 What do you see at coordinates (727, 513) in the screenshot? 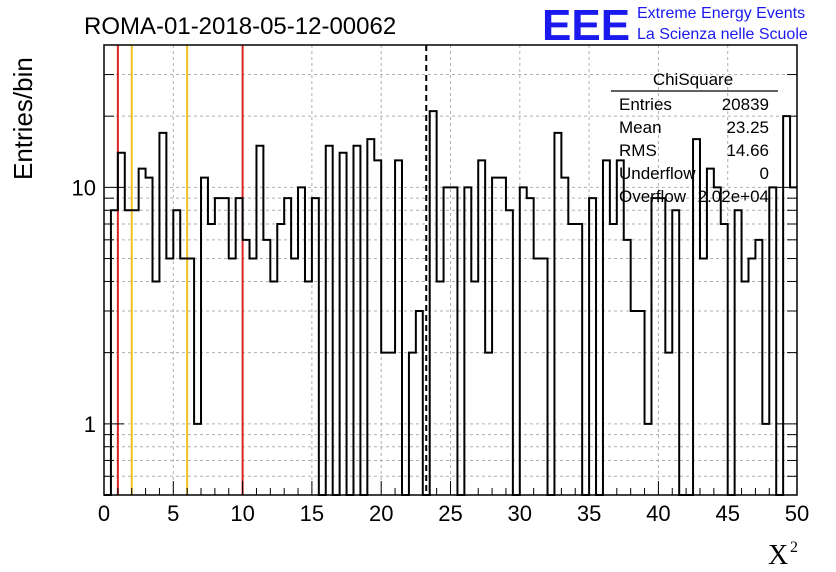
I see `x-tick-label: 45` at bounding box center [727, 513].